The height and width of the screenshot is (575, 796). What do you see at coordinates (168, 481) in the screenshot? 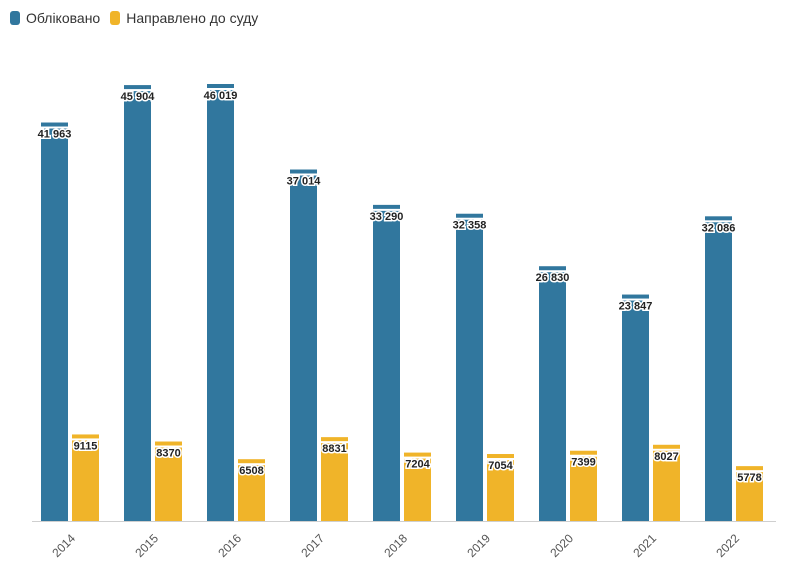
I see `bar-court-2015` at bounding box center [168, 481].